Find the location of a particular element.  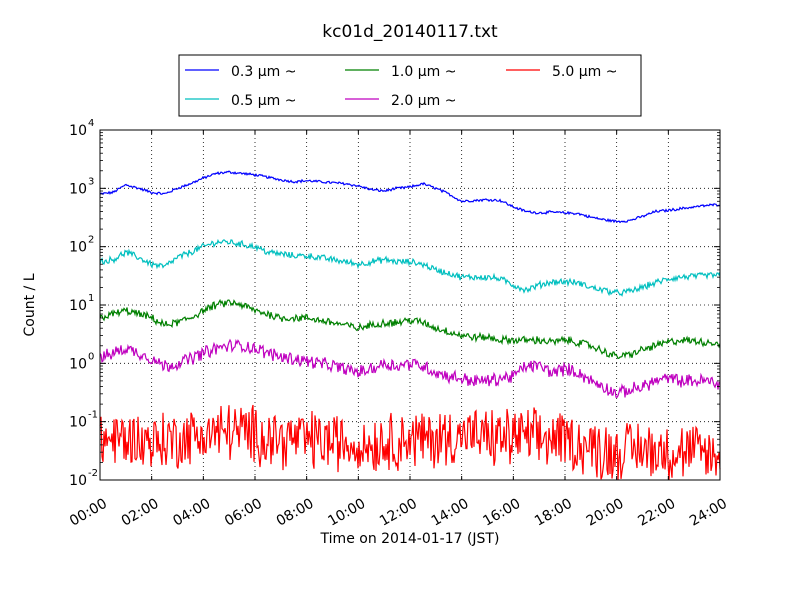

legend: 0.3 μm ~ 0.5 μm ~ 1.0 μm ~ 2.0 μm ~ 5.0 μm ~ is located at coordinates (410, 85).